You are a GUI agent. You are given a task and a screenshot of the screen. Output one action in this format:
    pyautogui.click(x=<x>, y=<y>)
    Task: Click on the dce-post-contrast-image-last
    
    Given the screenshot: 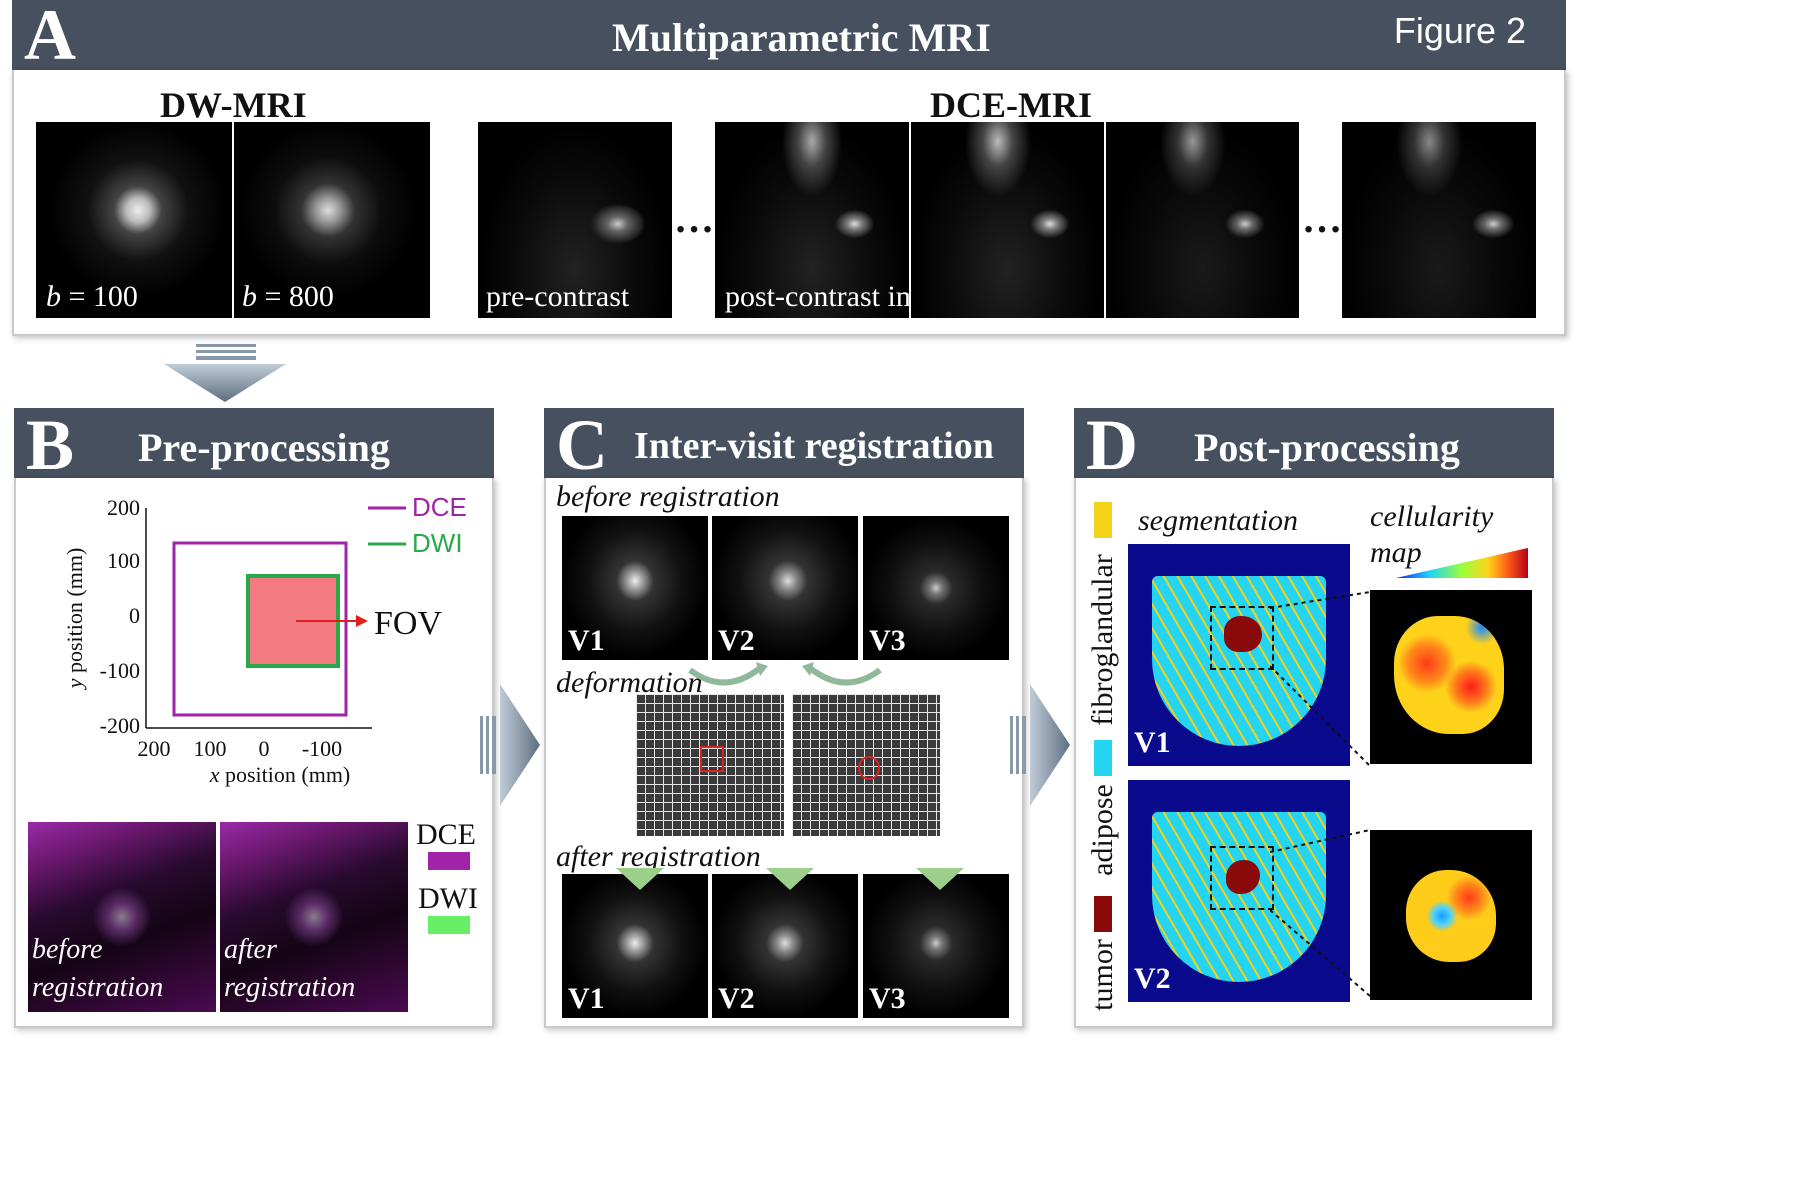 What is the action you would take?
    pyautogui.click(x=1439, y=220)
    